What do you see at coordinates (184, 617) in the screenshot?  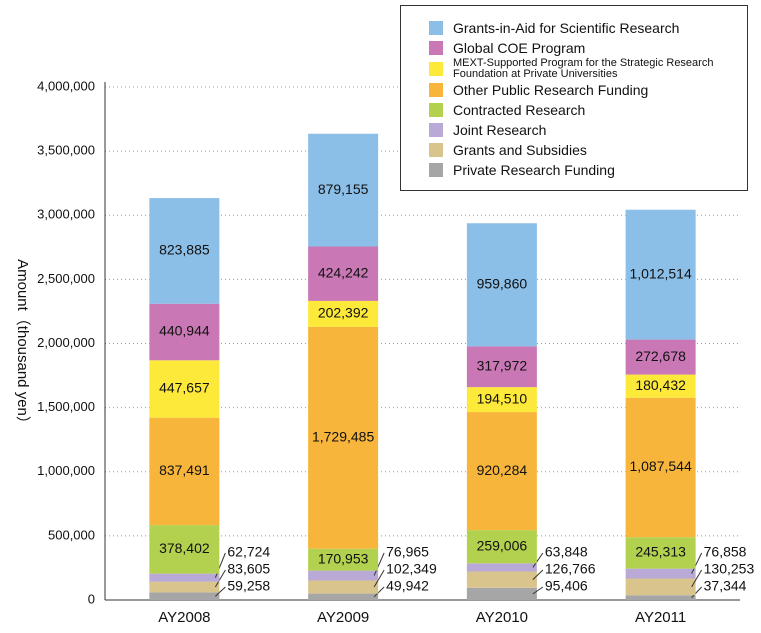 I see `x-tick-label: AY2008` at bounding box center [184, 617].